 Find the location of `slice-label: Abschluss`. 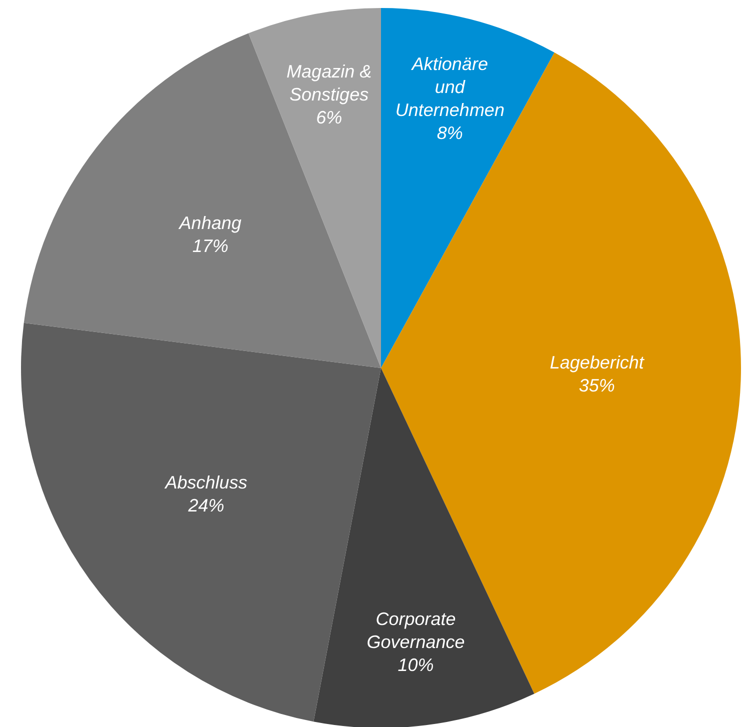

slice-label: Abschluss is located at coordinates (206, 482).